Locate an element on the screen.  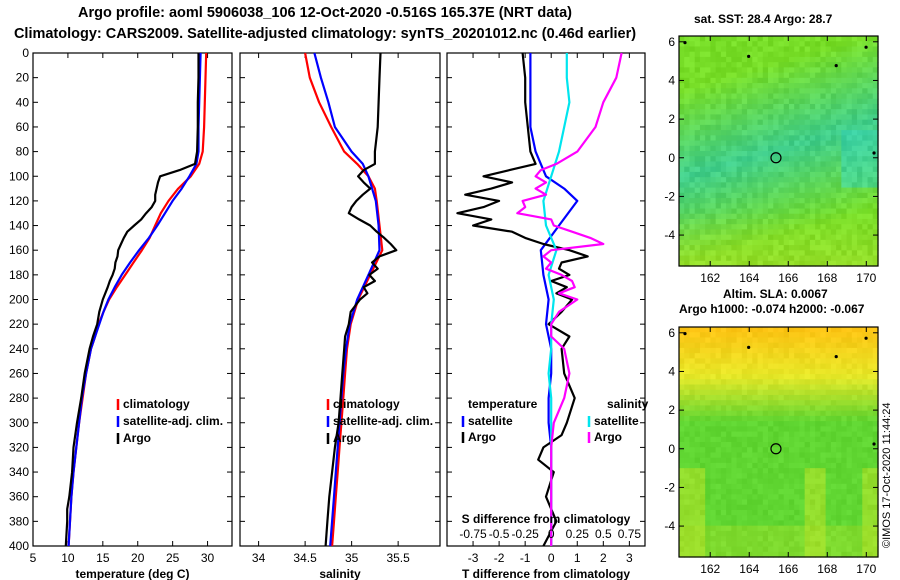
temperature-legend-label: satellite-adj. clim. is located at coordinates (173, 421).